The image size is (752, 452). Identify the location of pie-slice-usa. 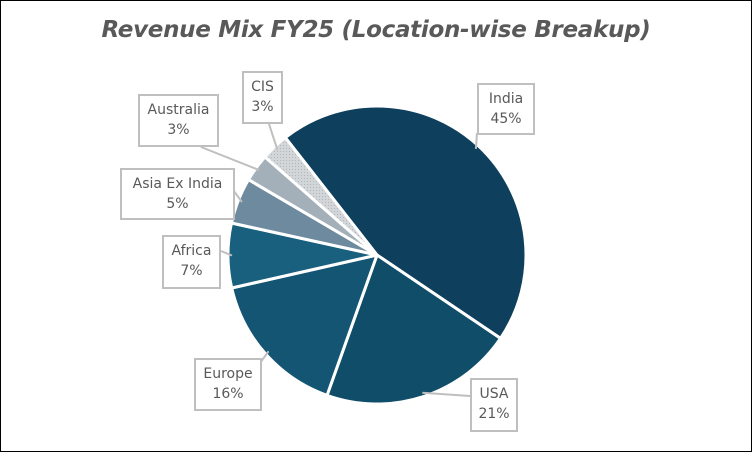
(414, 329).